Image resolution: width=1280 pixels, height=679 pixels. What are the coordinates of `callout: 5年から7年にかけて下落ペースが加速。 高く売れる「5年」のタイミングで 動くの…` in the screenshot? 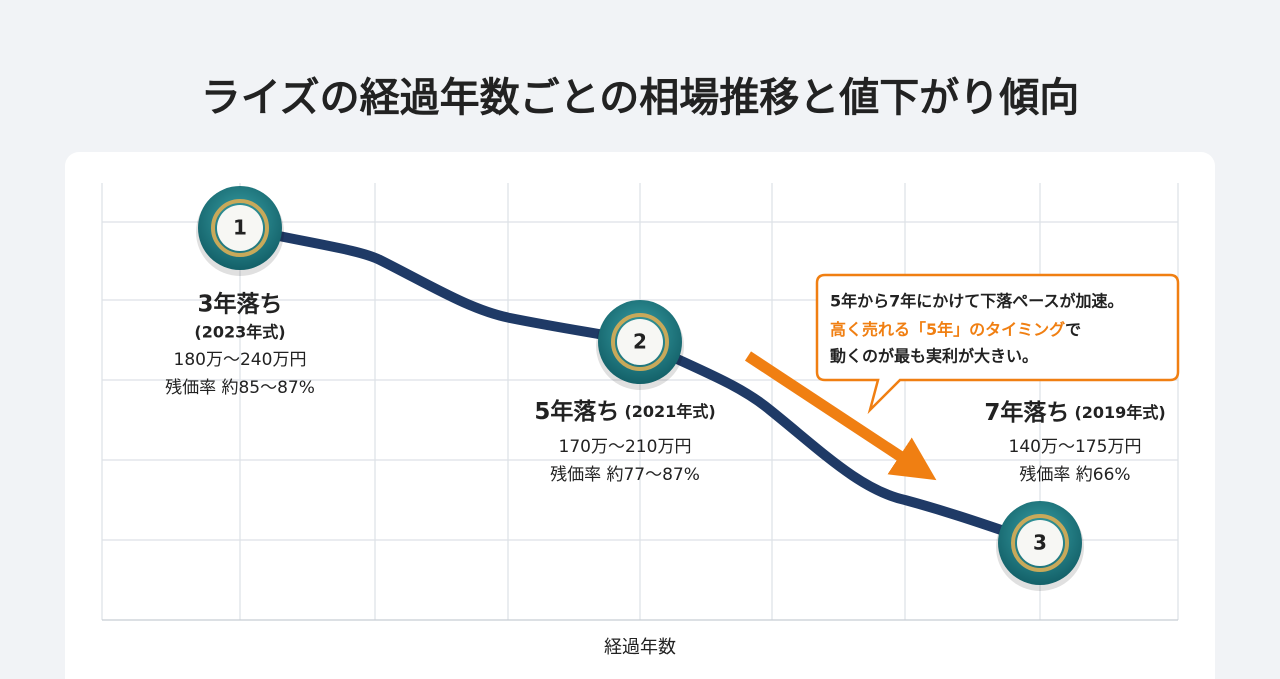 It's located at (997, 344).